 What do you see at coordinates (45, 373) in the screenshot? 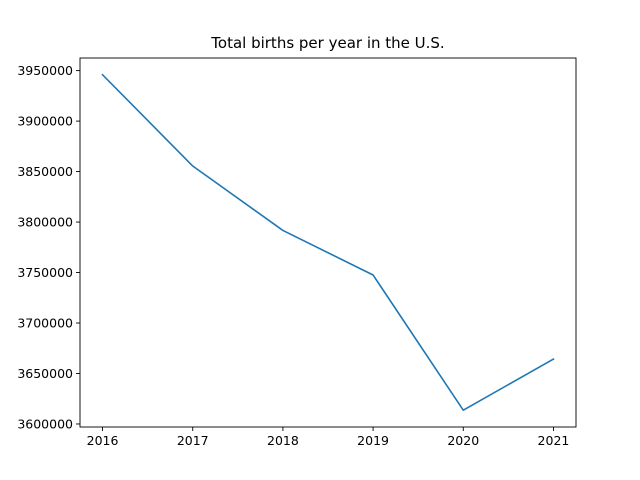
I see `y-tick-label: 3650000` at bounding box center [45, 373].